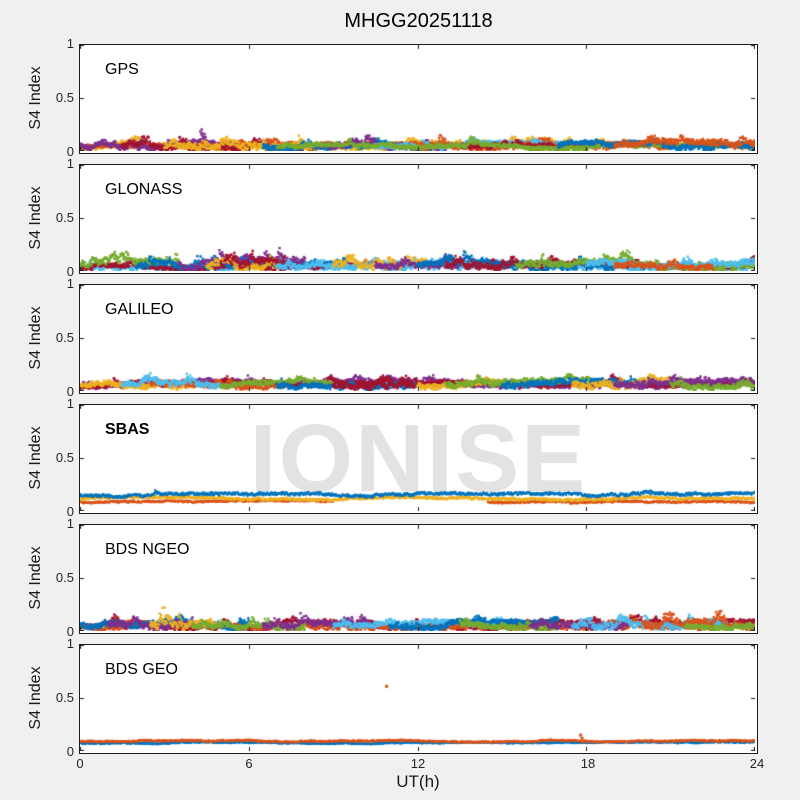  What do you see at coordinates (70, 511) in the screenshot?
I see `ytick-0-p4: 0` at bounding box center [70, 511].